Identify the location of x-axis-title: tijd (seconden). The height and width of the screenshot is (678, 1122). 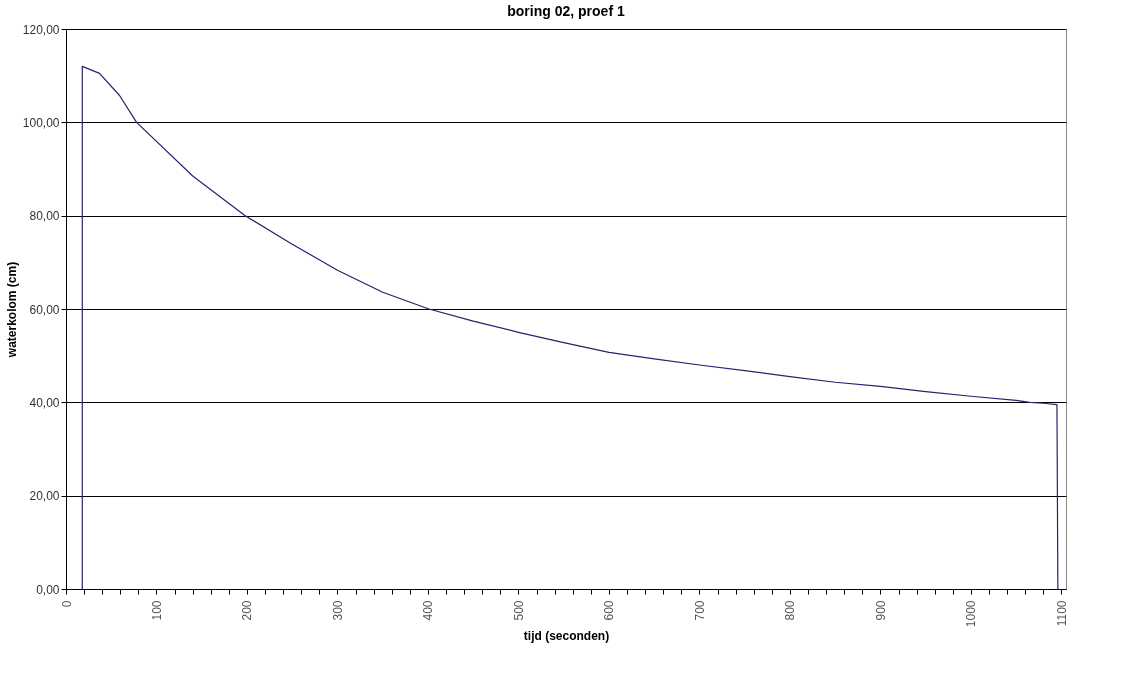
(566, 636).